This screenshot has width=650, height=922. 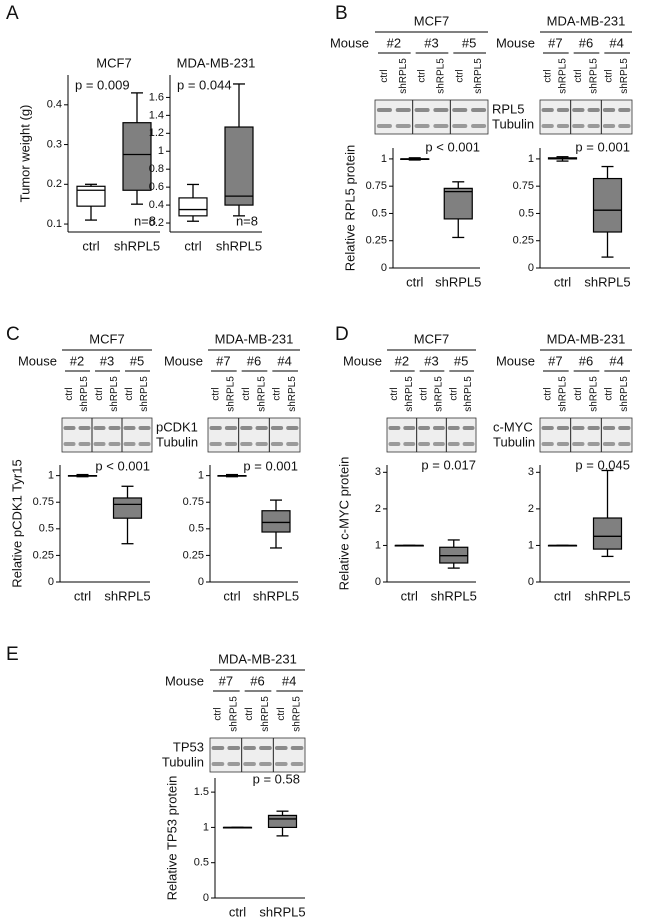 I want to click on annotation: p = 0.044, so click(x=204, y=84).